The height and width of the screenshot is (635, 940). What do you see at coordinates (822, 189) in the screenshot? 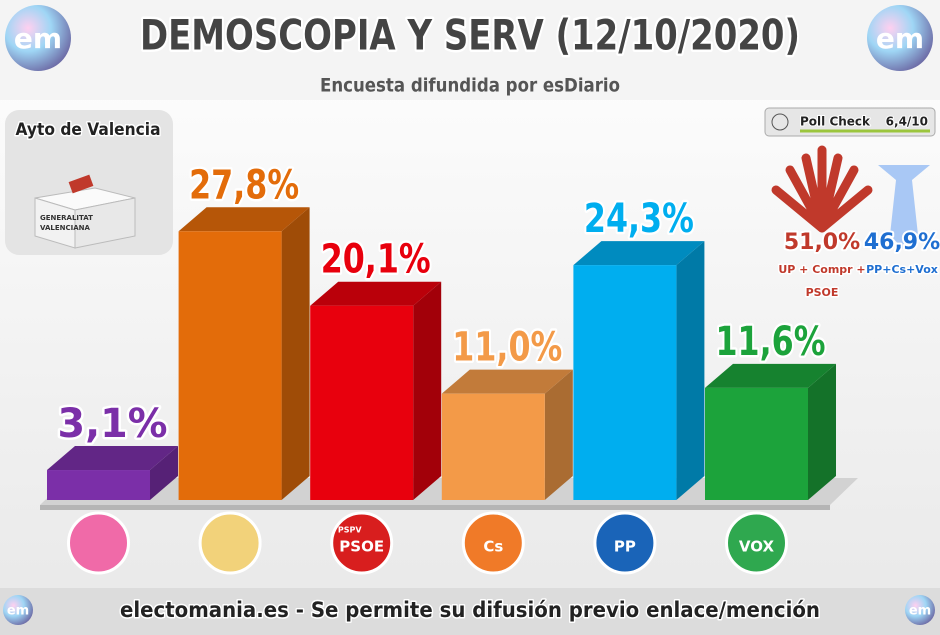
I see `bloc-left-icon` at bounding box center [822, 189].